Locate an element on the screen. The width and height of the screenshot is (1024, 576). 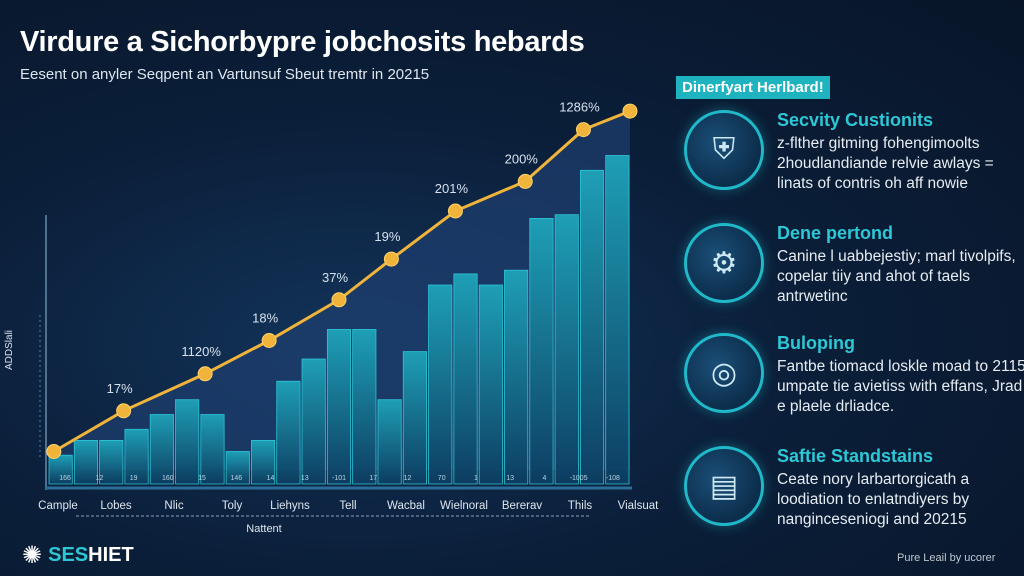
line-data-label: 18% is located at coordinates (265, 318).